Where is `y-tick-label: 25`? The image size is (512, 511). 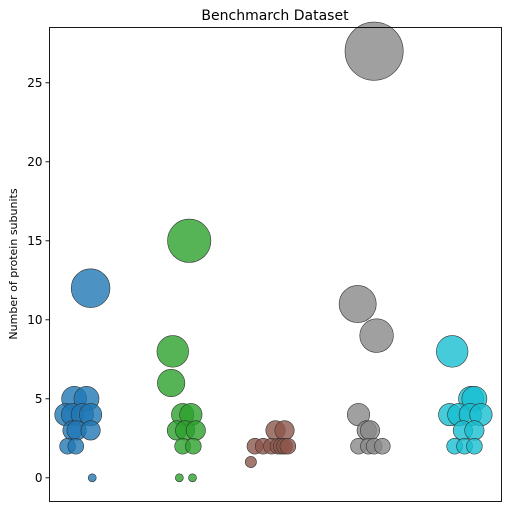 y-tick-label: 25 is located at coordinates (34, 83).